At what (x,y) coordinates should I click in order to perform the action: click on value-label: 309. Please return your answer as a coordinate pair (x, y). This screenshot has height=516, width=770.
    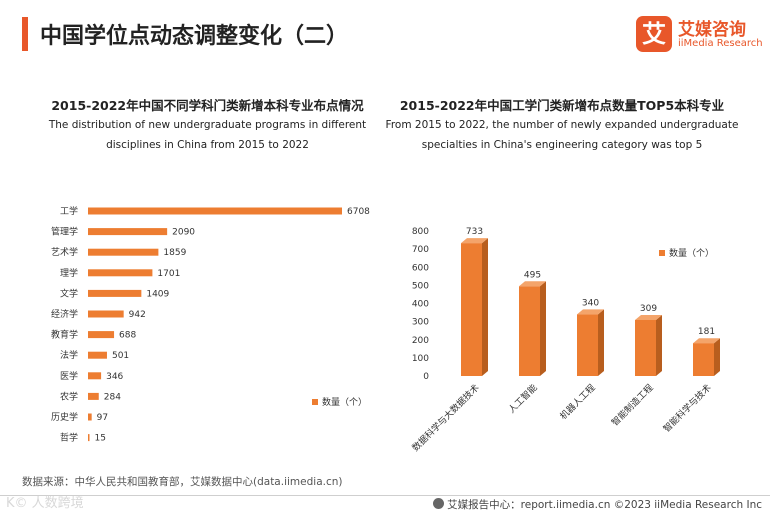
    Looking at the image, I should click on (648, 309).